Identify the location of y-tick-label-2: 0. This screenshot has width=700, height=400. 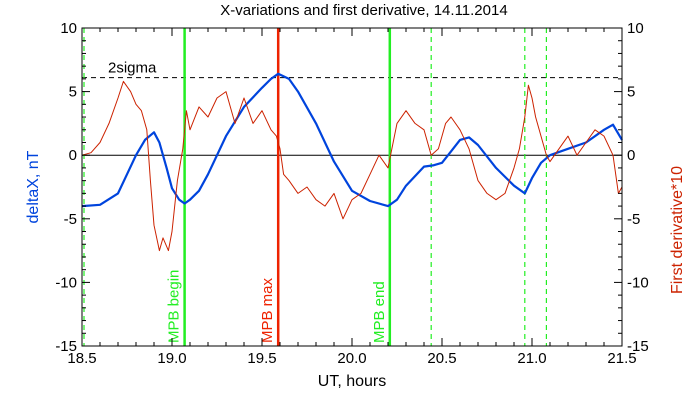
(73, 155).